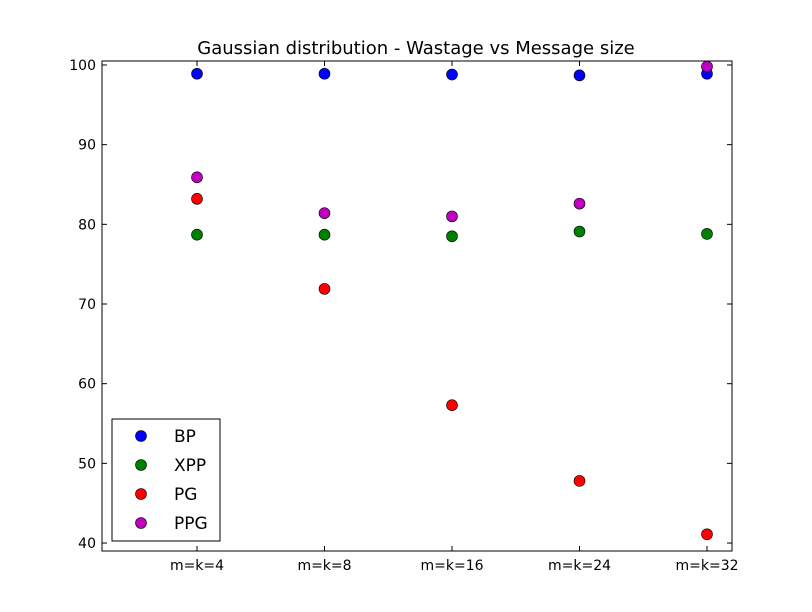 Image resolution: width=812 pixels, height=612 pixels. I want to click on x-tick-label: m=k=4, so click(197, 566).